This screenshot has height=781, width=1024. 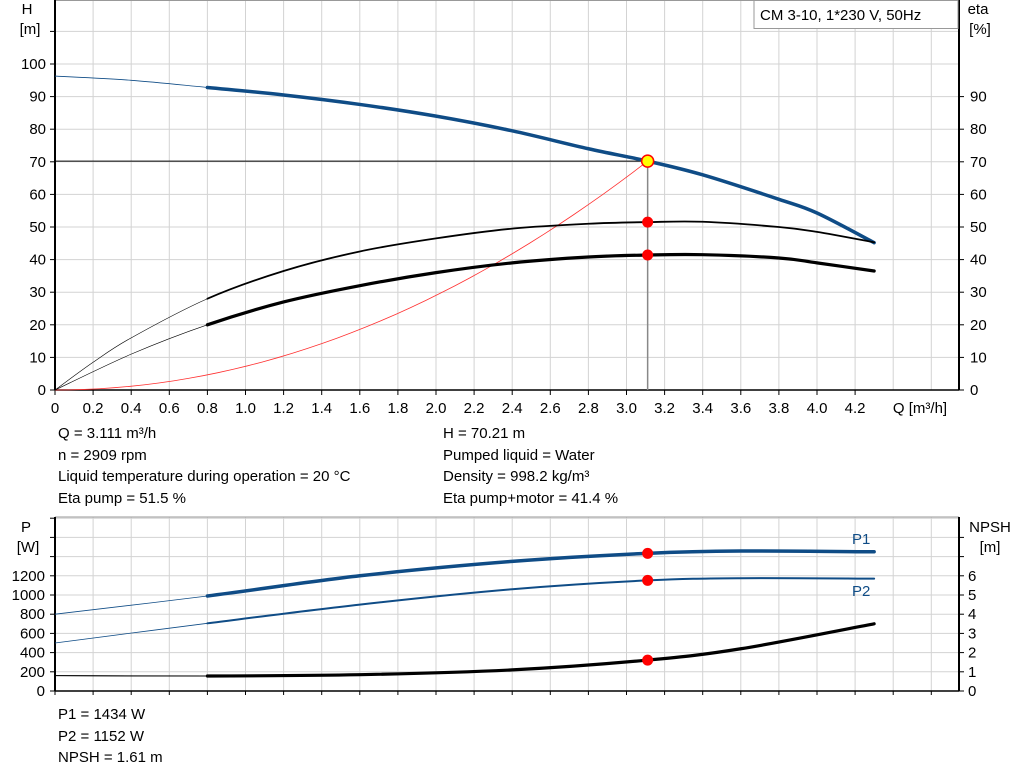 What do you see at coordinates (972, 614) in the screenshot?
I see `npsh-tick-label: 4` at bounding box center [972, 614].